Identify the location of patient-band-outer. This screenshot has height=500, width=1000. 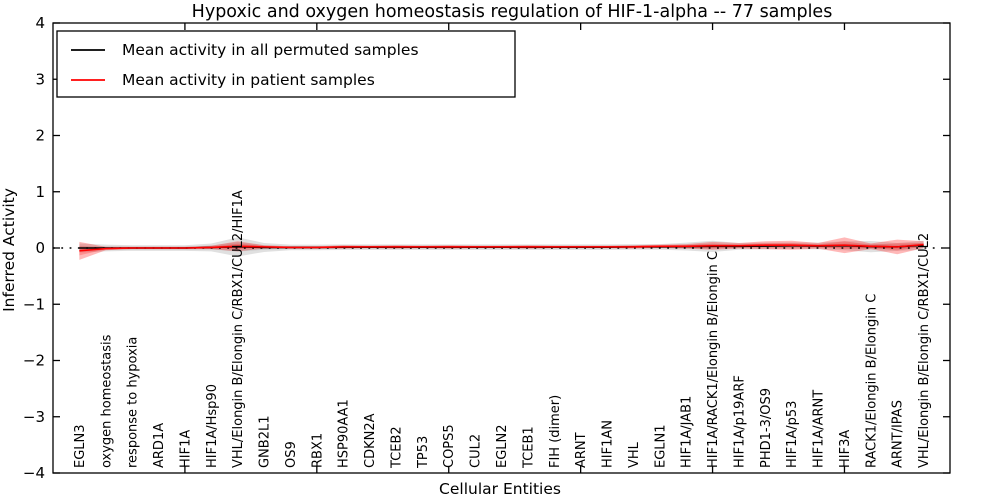
(501, 248).